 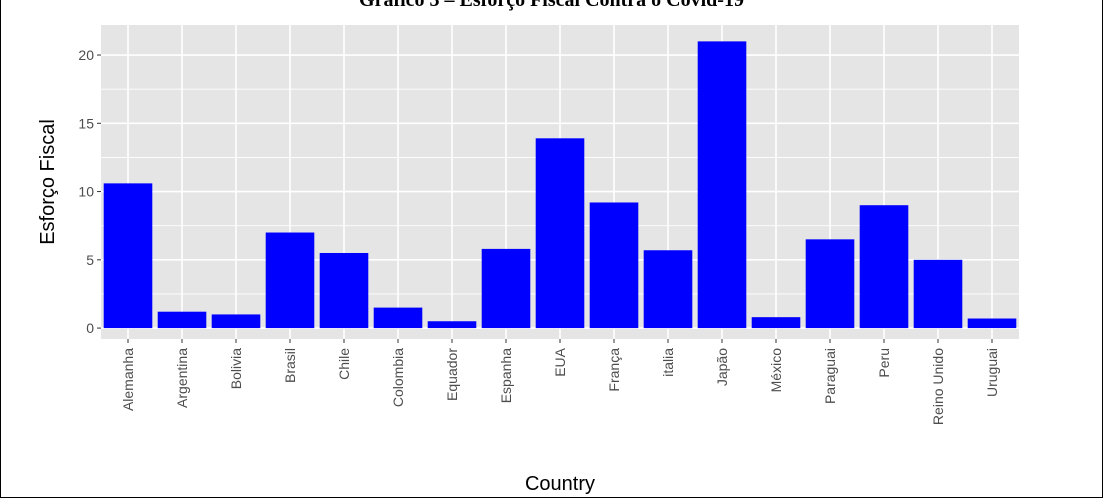 I want to click on y-tick-label: 20, so click(x=86, y=55).